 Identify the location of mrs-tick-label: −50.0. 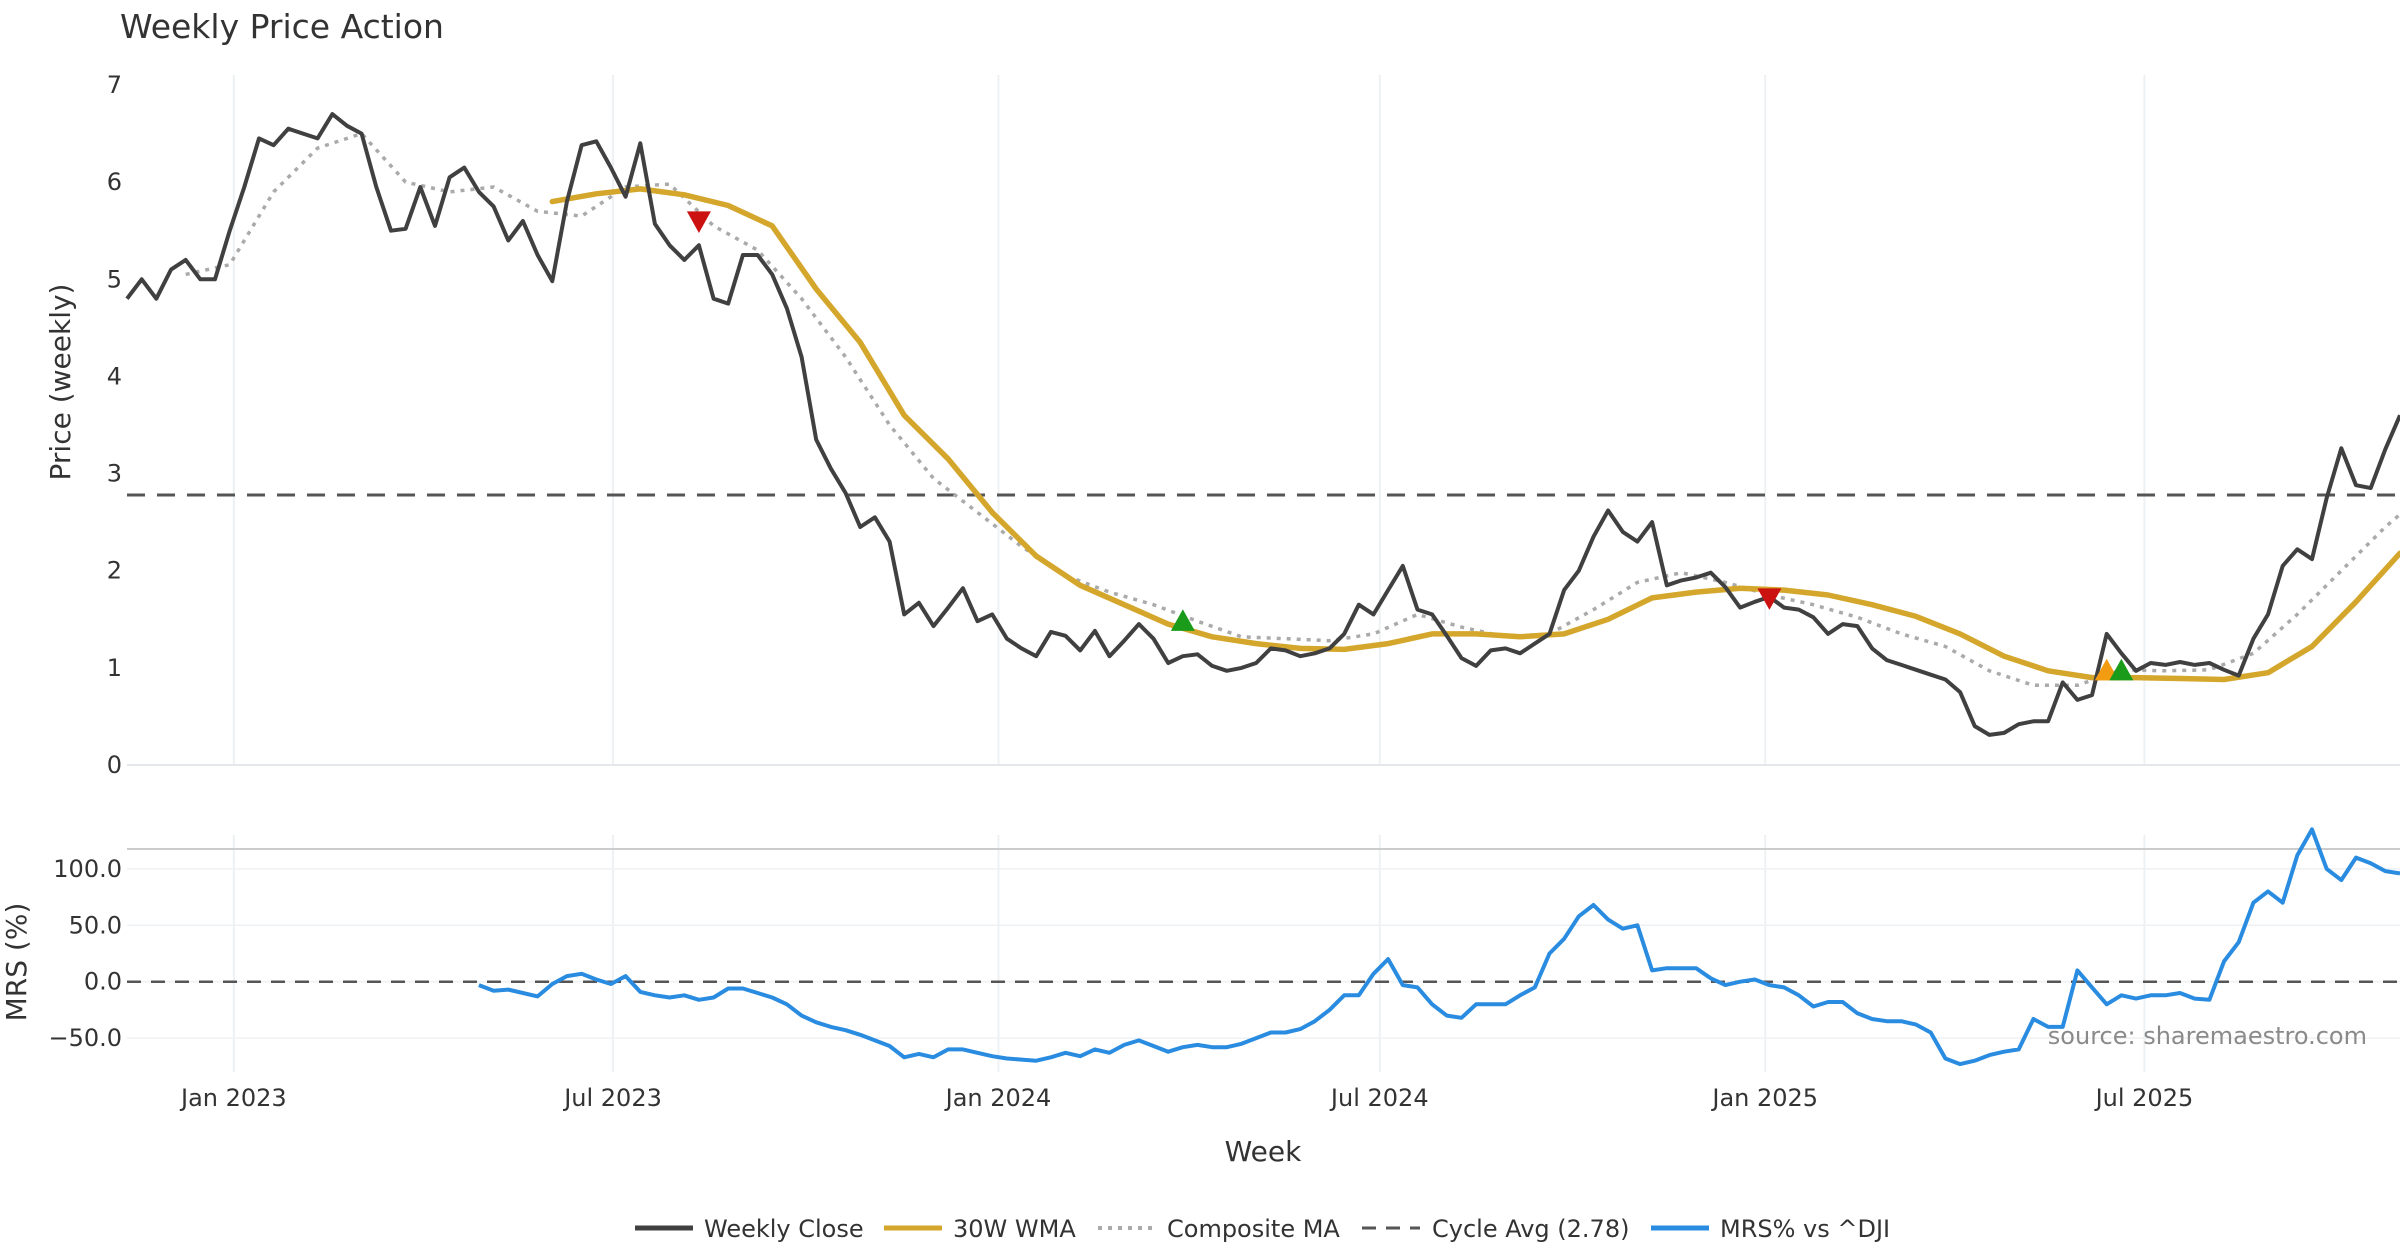
(85, 1038).